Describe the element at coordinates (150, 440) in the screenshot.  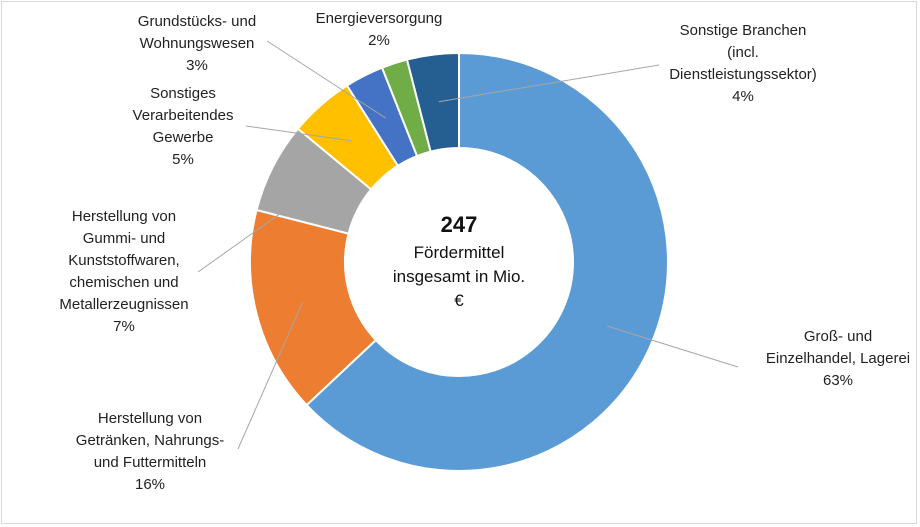
I see `slice-category-label: Getränken, Nahrungs-` at that location.